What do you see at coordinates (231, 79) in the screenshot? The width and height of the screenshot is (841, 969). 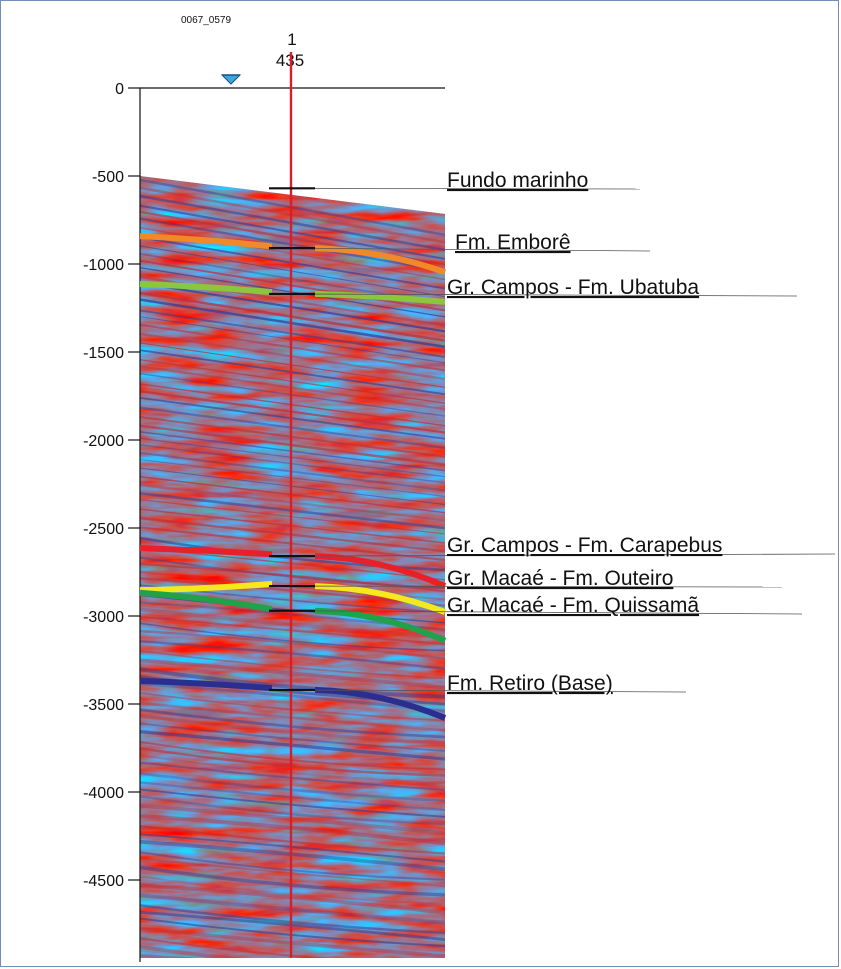 I see `well-marker-icon` at bounding box center [231, 79].